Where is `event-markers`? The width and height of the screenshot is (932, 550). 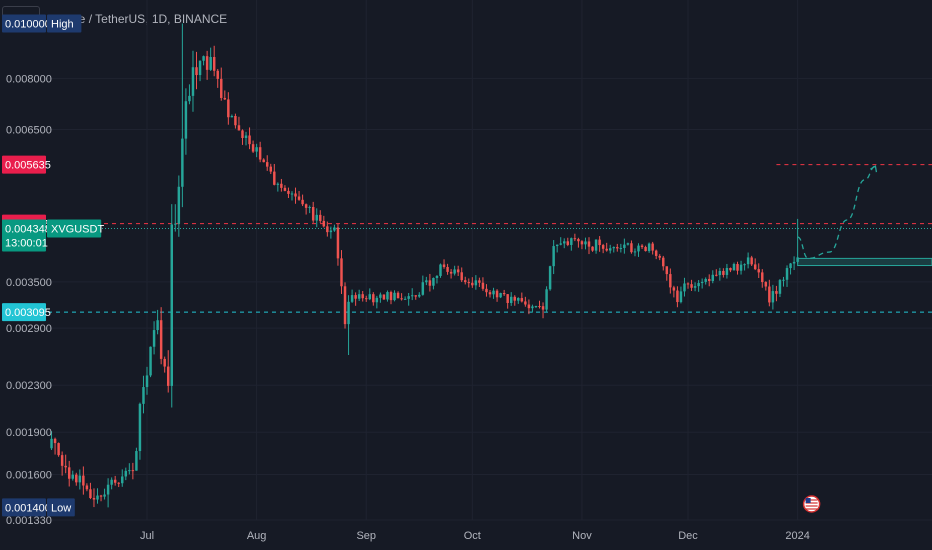 event-markers is located at coordinates (811, 504).